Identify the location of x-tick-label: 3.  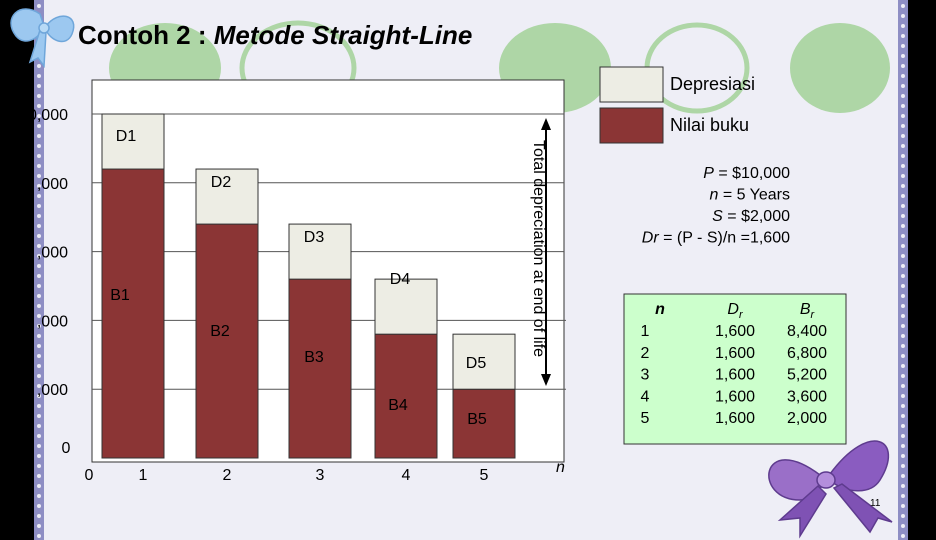
(320, 475).